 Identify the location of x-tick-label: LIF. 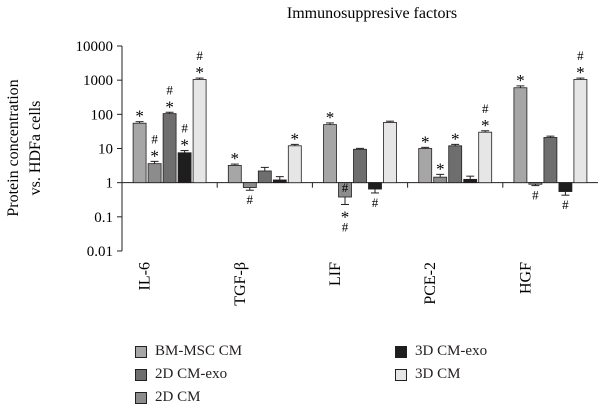
(335, 274).